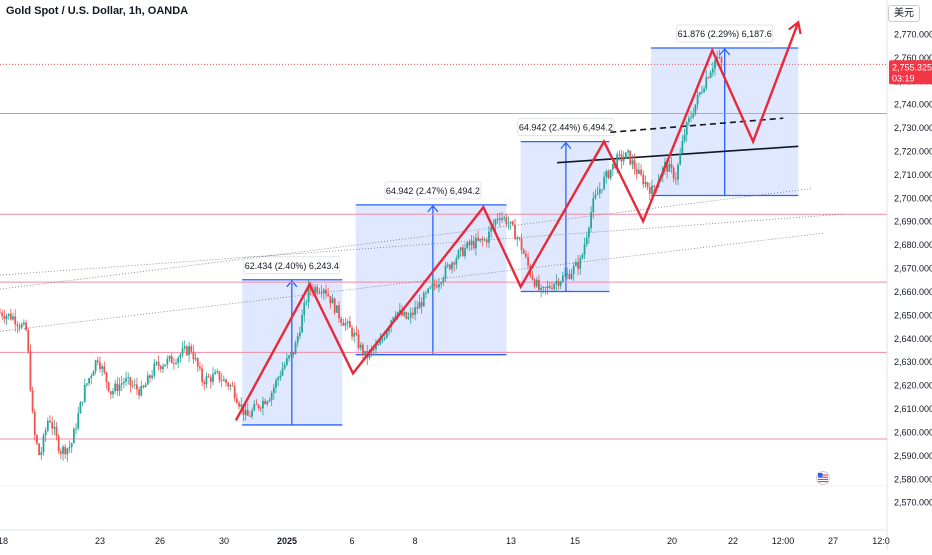  Describe the element at coordinates (904, 13) in the screenshot. I see `currency-button: 美元` at that location.